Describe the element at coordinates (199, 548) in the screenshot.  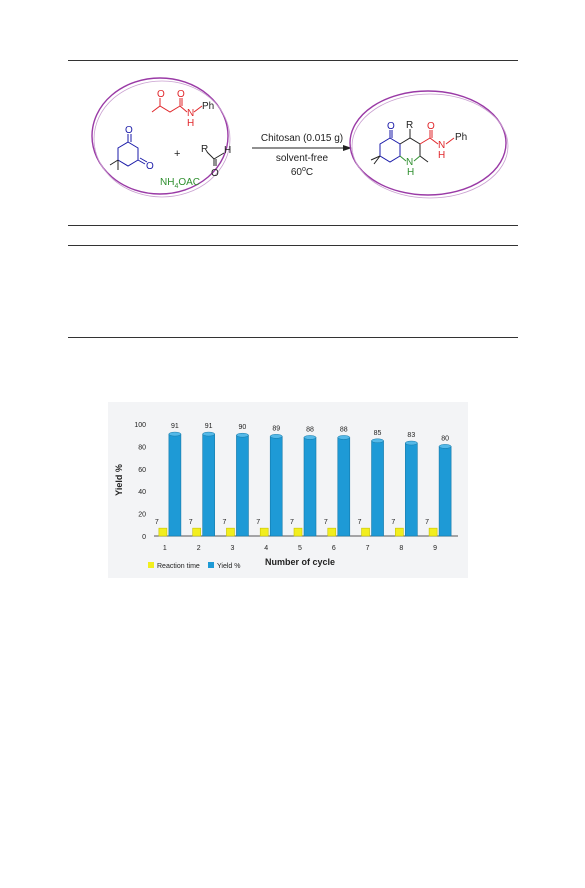
I see `x-tick-label: 2` at that location.